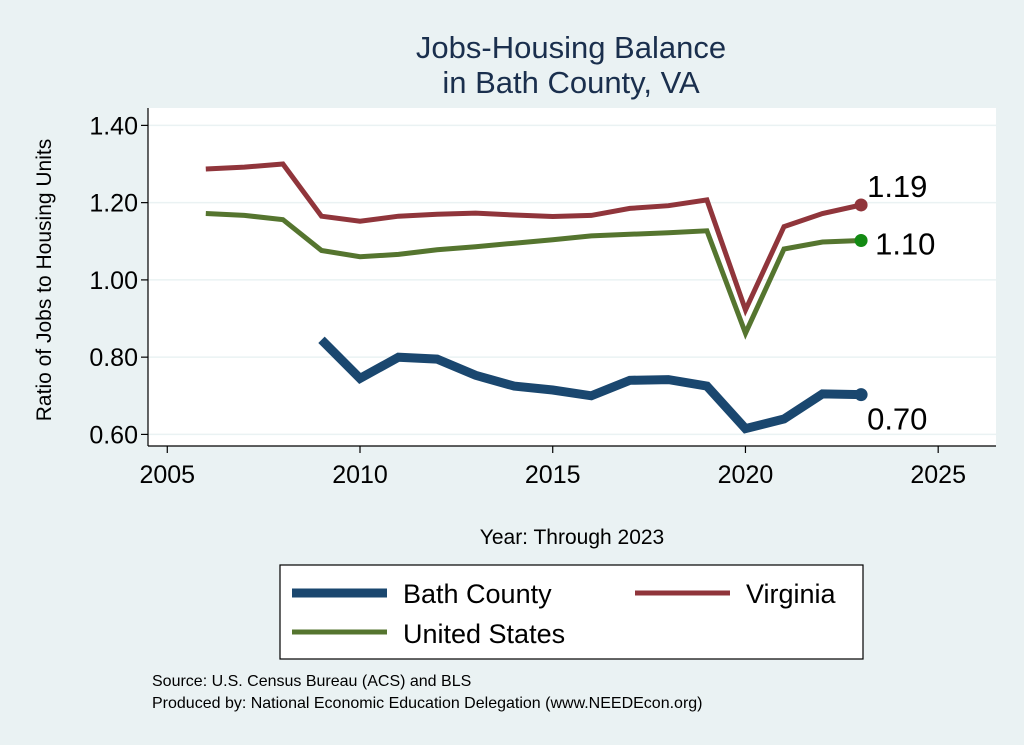 Image resolution: width=1024 pixels, height=745 pixels. I want to click on legend-label-bath-county: Bath County, so click(477, 594).